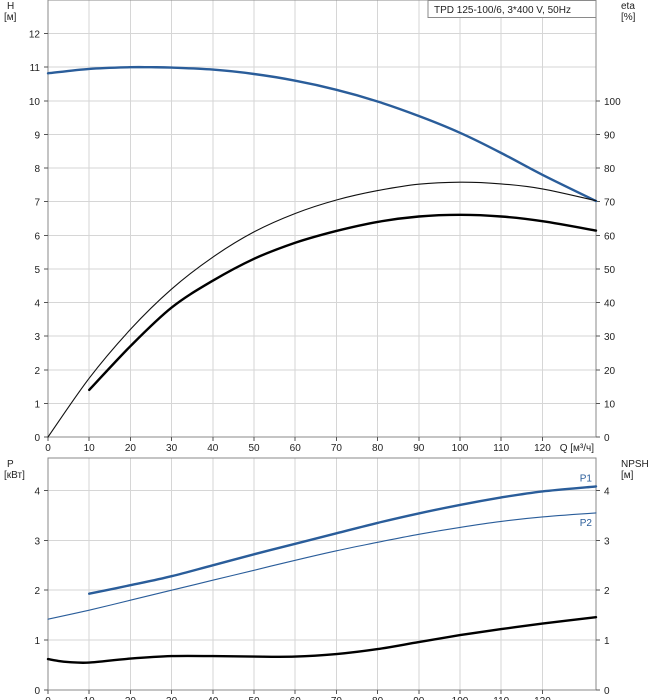 This screenshot has height=700, width=658. What do you see at coordinates (635, 464) in the screenshot?
I see `right-axis-label: NPSH` at bounding box center [635, 464].